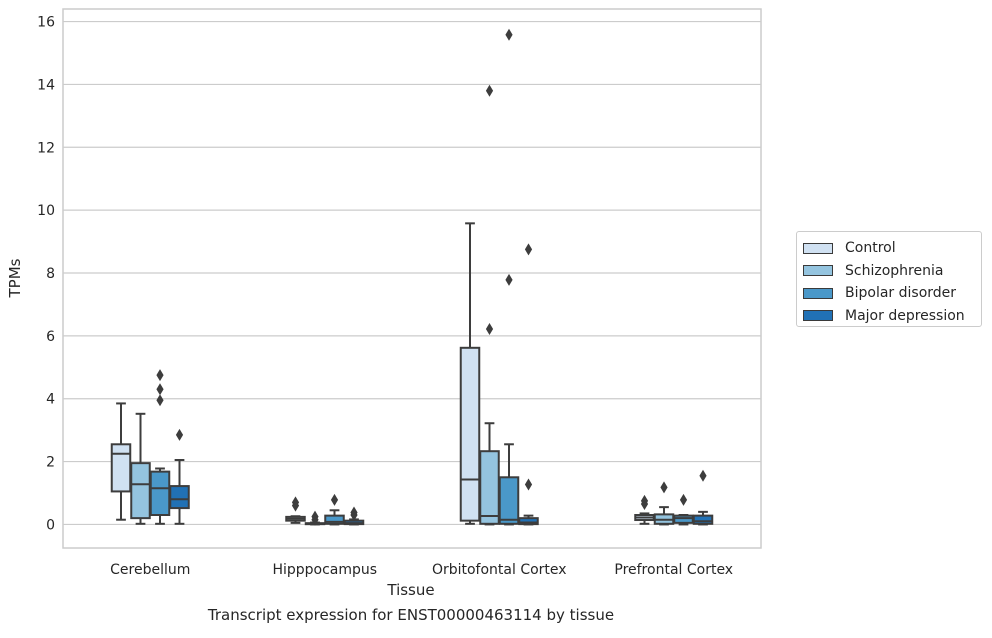 Image resolution: width=992 pixels, height=638 pixels. I want to click on y-tick-labels: 0 2 4 6 8 10 12 14 16, so click(46, 274).